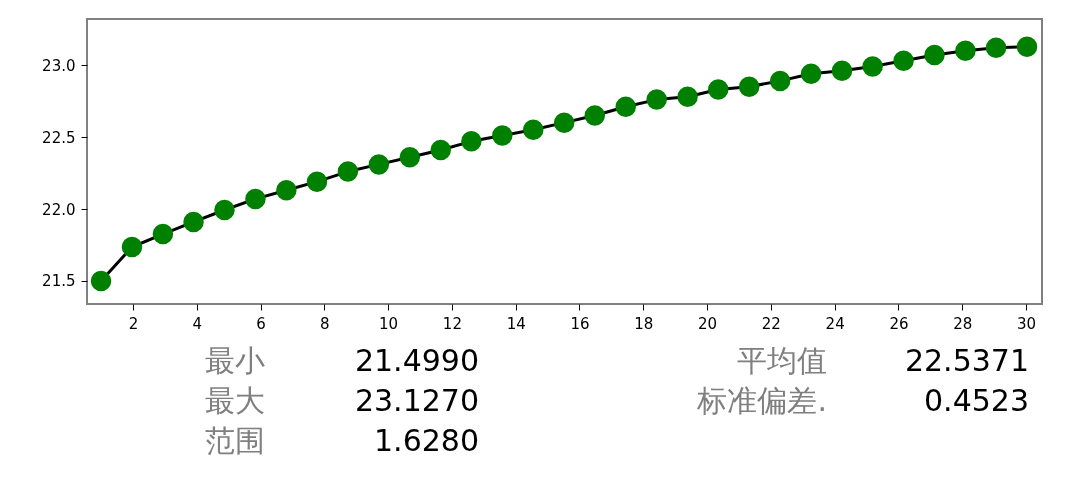 The image size is (1080, 483). What do you see at coordinates (899, 323) in the screenshot?
I see `x-tick-label: 26` at bounding box center [899, 323].